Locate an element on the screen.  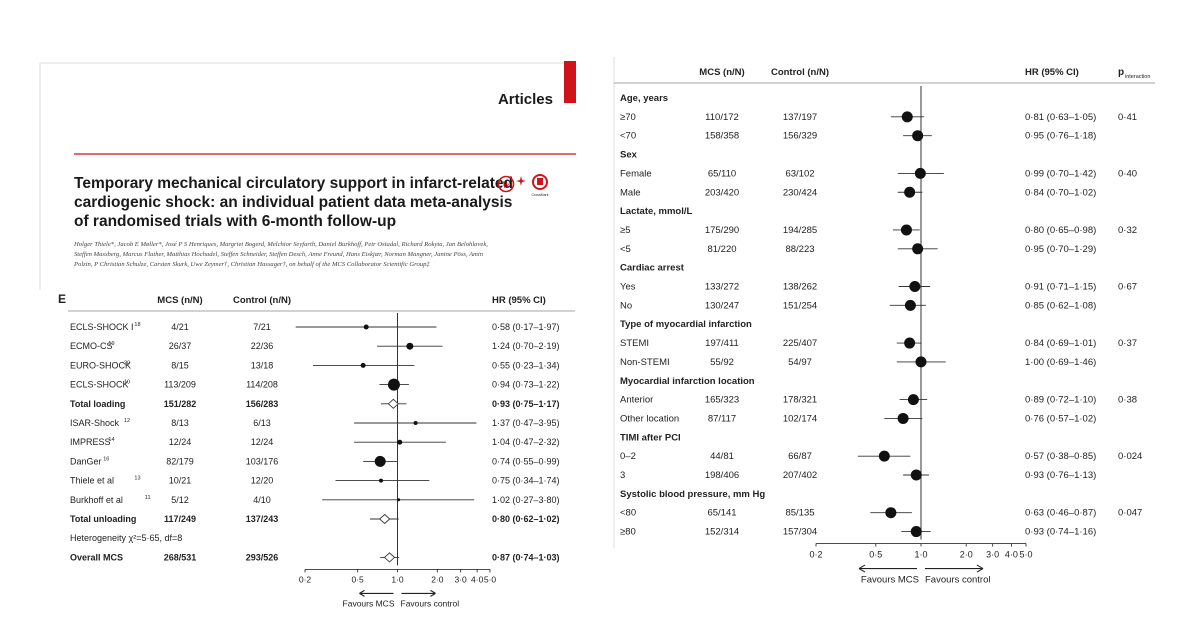
row-mcs: 152/314 is located at coordinates (722, 532).